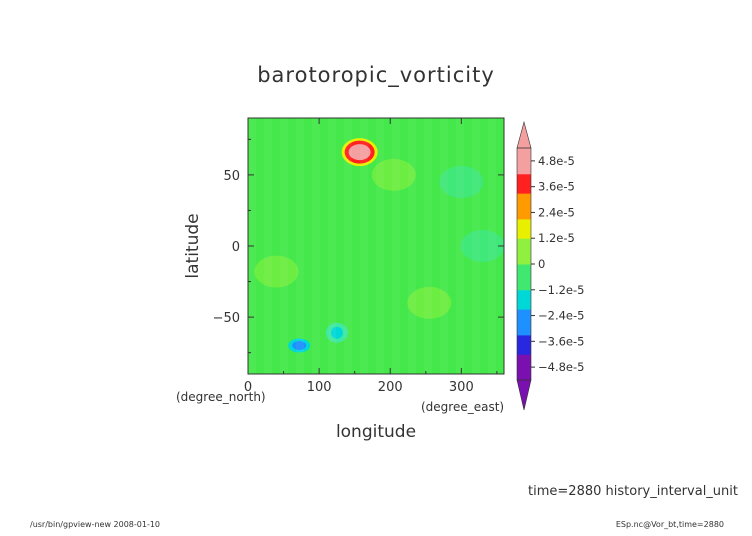  Describe the element at coordinates (561, 316) in the screenshot. I see `colorbar-label: −2.4e-5` at that location.